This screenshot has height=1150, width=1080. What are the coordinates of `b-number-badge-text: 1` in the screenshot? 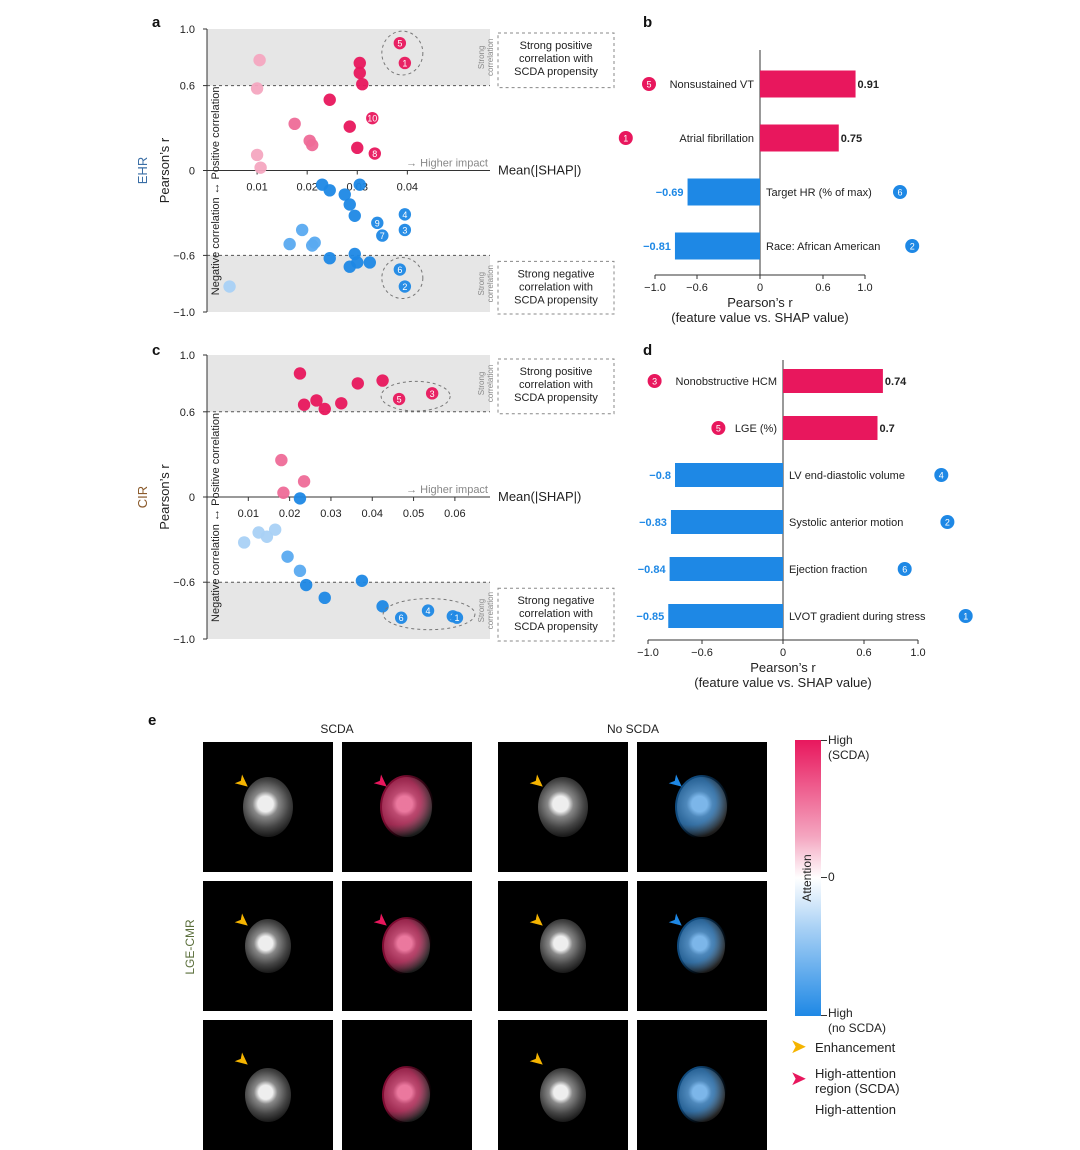 It's located at (625, 139).